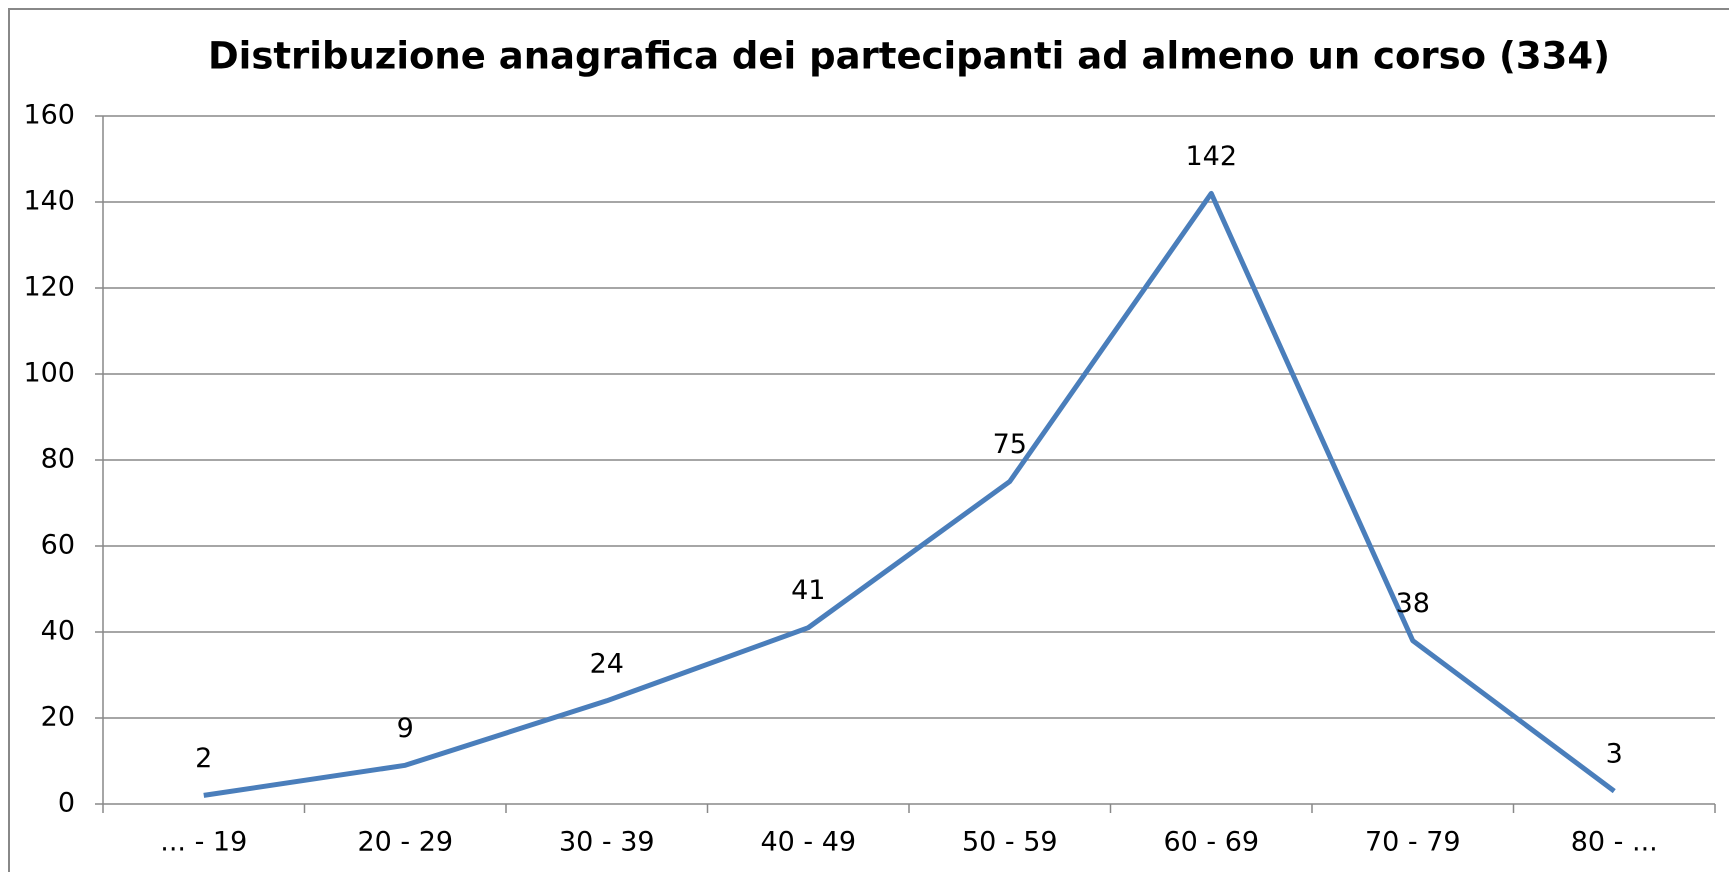 This screenshot has height=872, width=1729. Describe the element at coordinates (49, 287) in the screenshot. I see `y-tick-label: 120` at that location.